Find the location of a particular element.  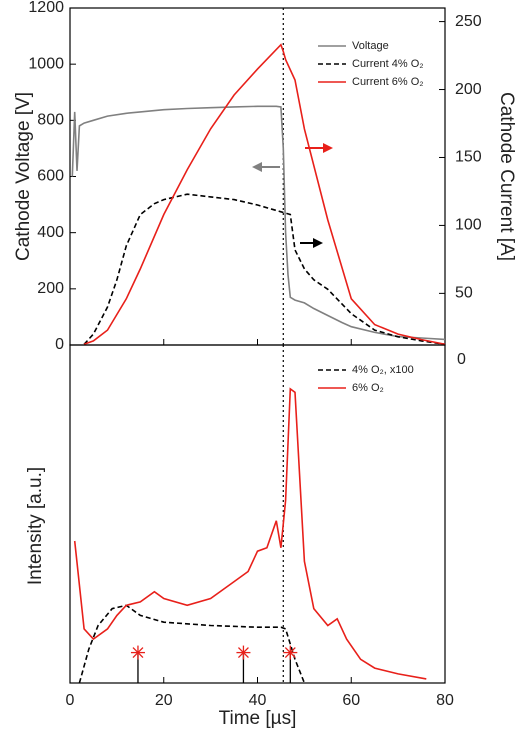

y2-tick-label: 100 is located at coordinates (468, 225).